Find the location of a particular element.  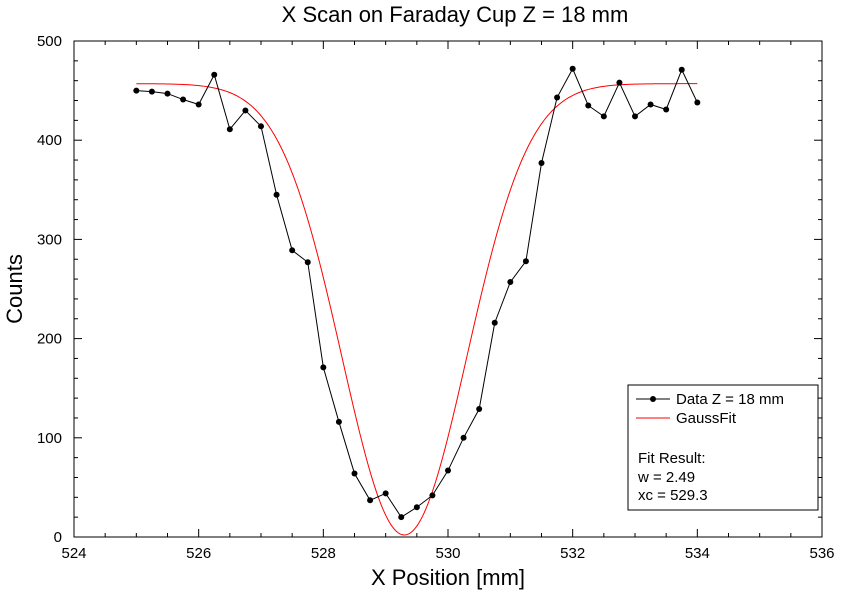

x-tick-label: 526 is located at coordinates (198, 553).